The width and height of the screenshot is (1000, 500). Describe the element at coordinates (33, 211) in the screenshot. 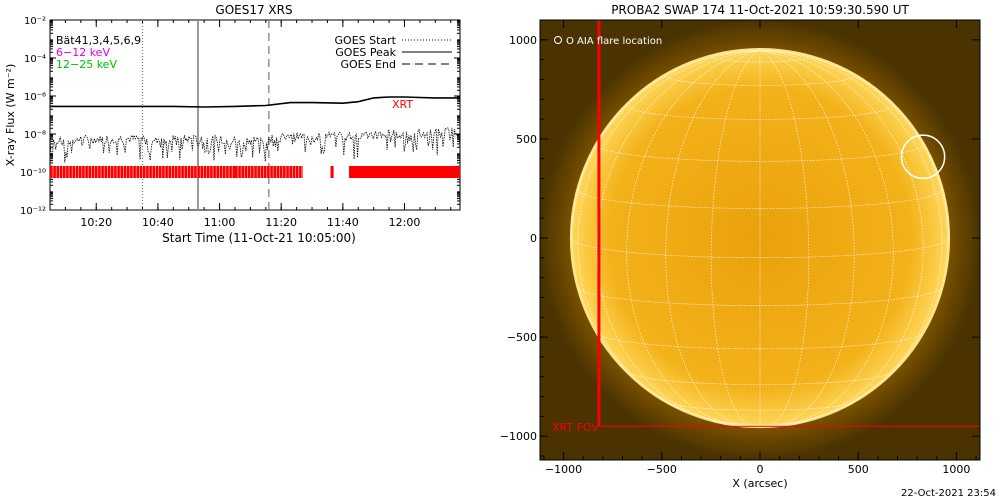

I see `goes-y-tick-label: 10⁻¹²` at that location.